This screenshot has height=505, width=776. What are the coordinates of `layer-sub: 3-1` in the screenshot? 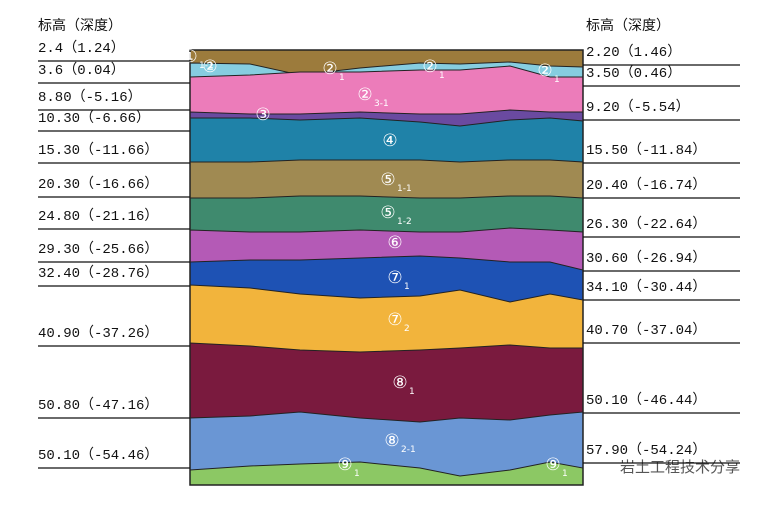 It's located at (381, 104).